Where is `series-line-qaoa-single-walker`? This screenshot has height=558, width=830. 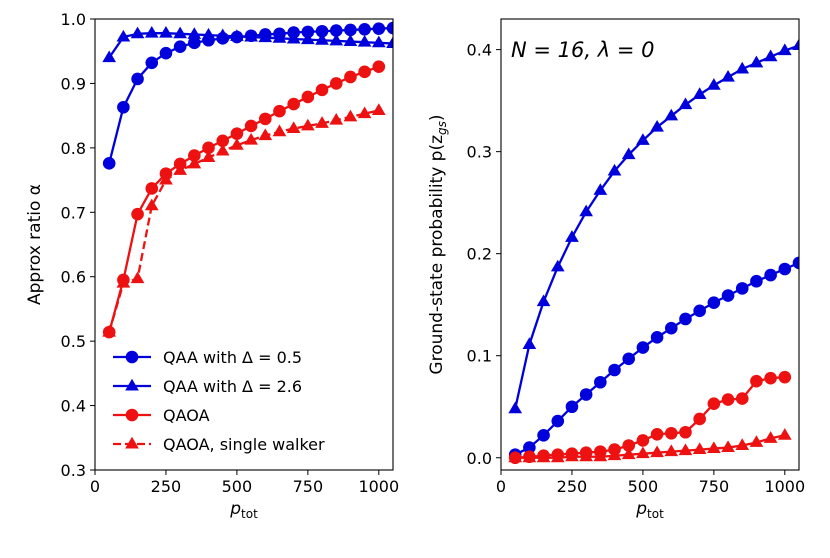 series-line-qaoa-single-walker is located at coordinates (244, 221).